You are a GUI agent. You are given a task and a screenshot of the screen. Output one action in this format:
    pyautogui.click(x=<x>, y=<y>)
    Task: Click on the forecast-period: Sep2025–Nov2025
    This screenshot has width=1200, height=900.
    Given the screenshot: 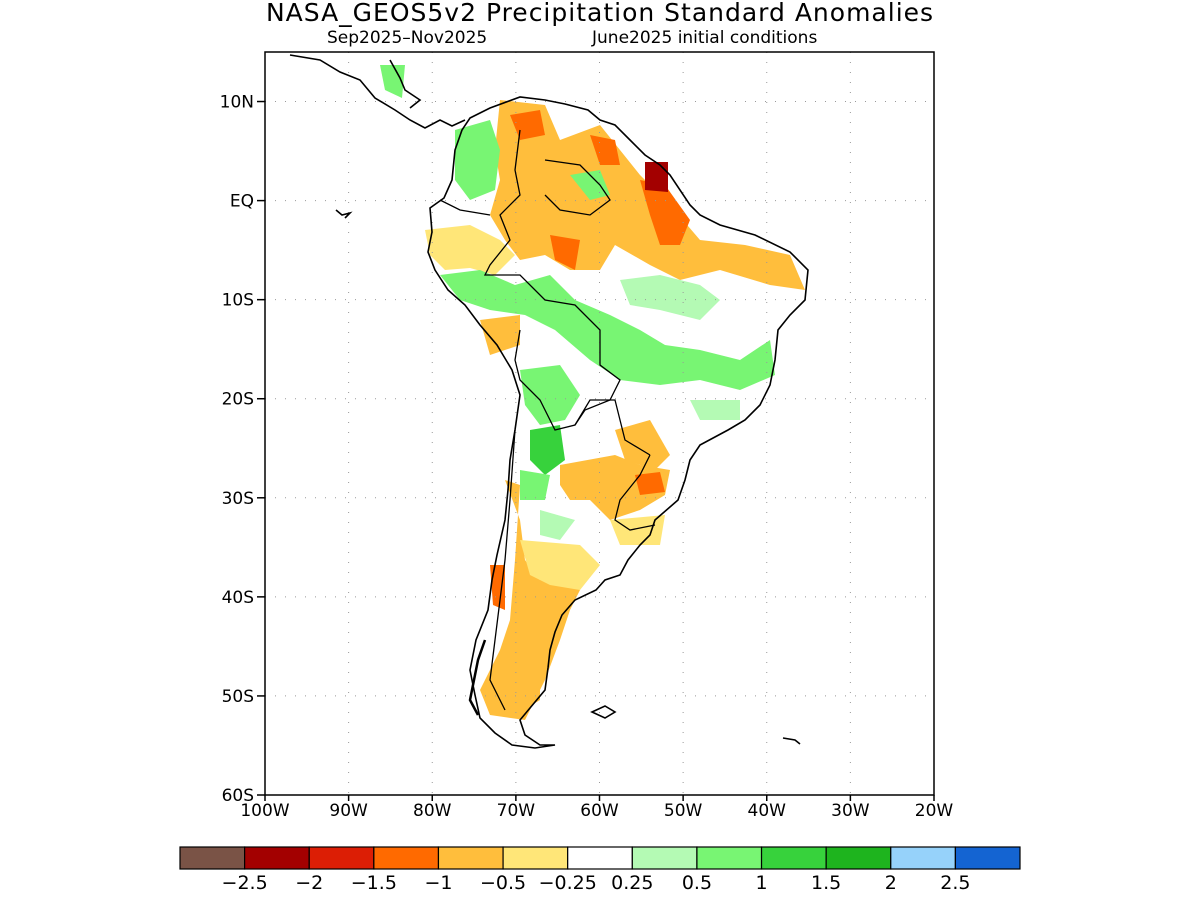 What is the action you would take?
    pyautogui.click(x=407, y=38)
    